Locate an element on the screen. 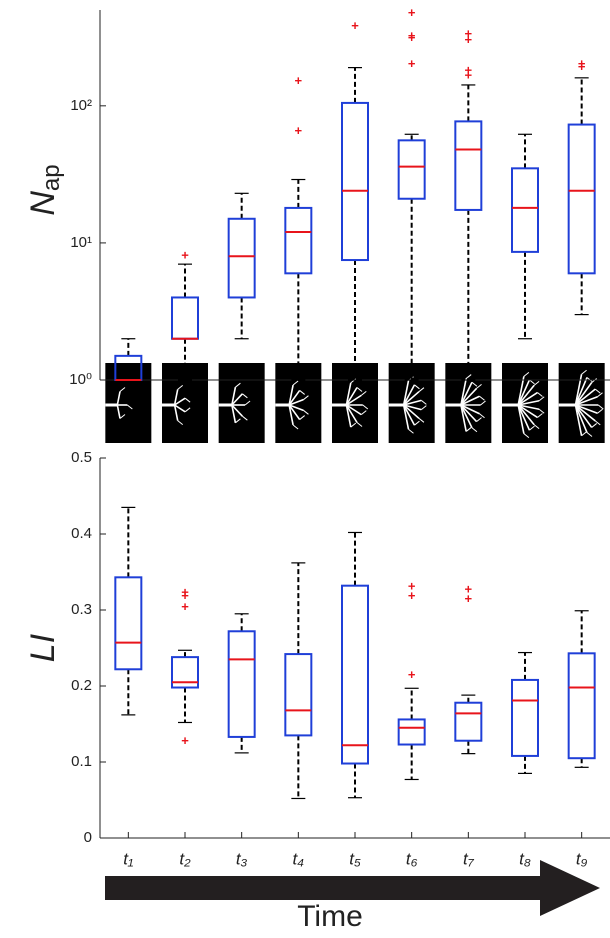 Image resolution: width=610 pixels, height=938 pixels. morphology-thumbnails is located at coordinates (355, 403).